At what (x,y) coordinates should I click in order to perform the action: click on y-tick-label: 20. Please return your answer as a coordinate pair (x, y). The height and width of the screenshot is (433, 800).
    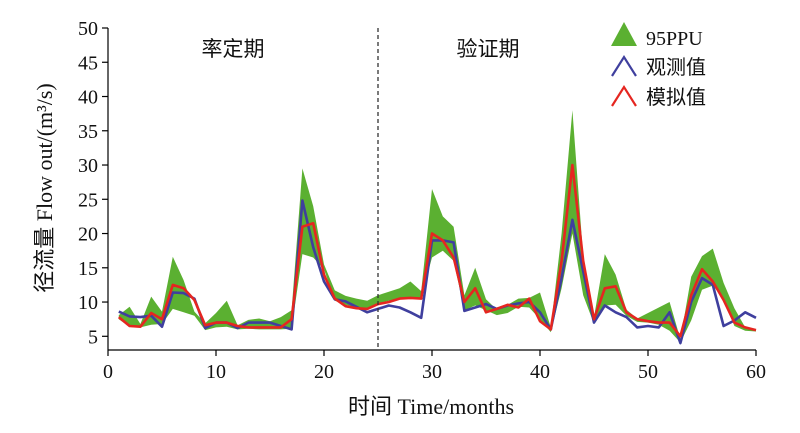
    Looking at the image, I should click on (88, 235).